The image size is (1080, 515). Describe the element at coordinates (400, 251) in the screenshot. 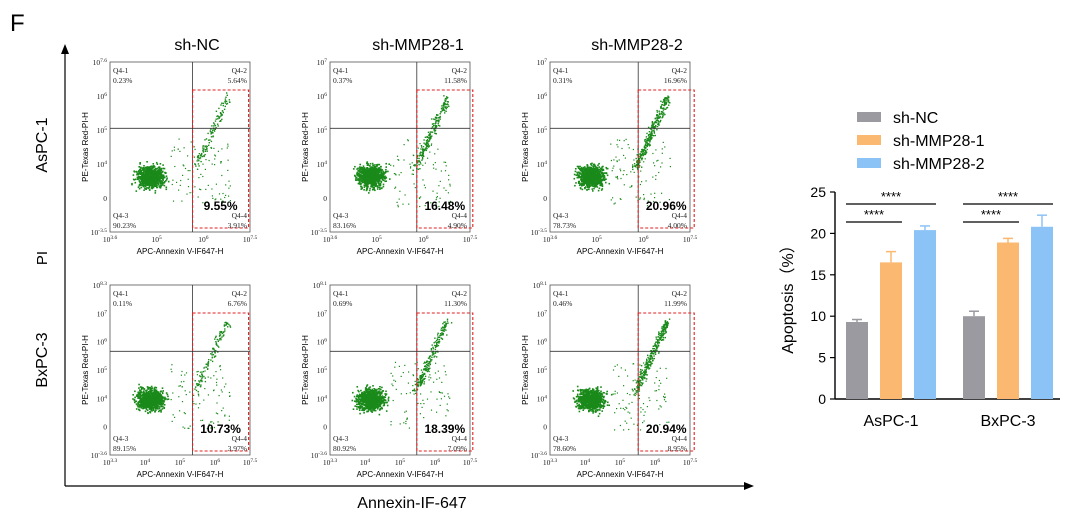

I see `flow-x-label: APC-Annexin V-IF647-H` at that location.